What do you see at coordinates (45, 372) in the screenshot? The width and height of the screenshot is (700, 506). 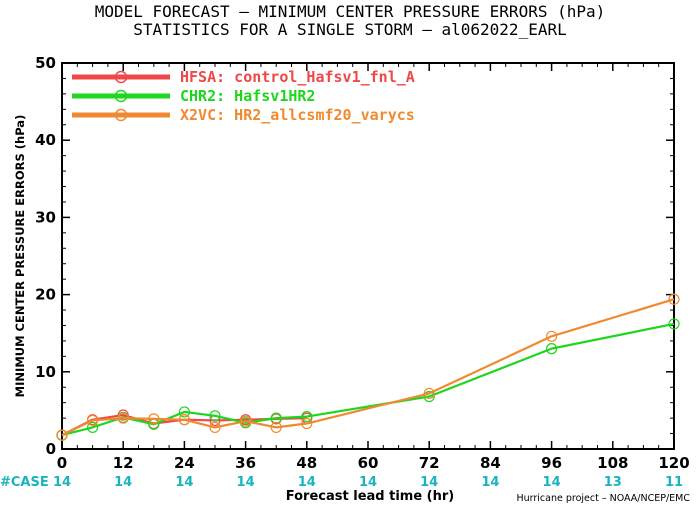 I see `y-tick-label: 10` at bounding box center [45, 372].